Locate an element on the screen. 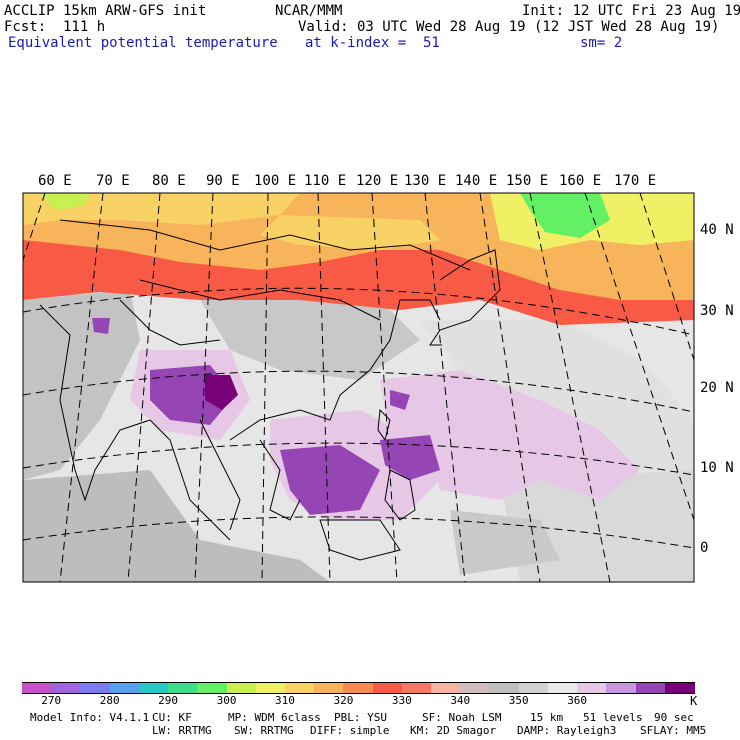  lon-label: 140 E is located at coordinates (476, 181).